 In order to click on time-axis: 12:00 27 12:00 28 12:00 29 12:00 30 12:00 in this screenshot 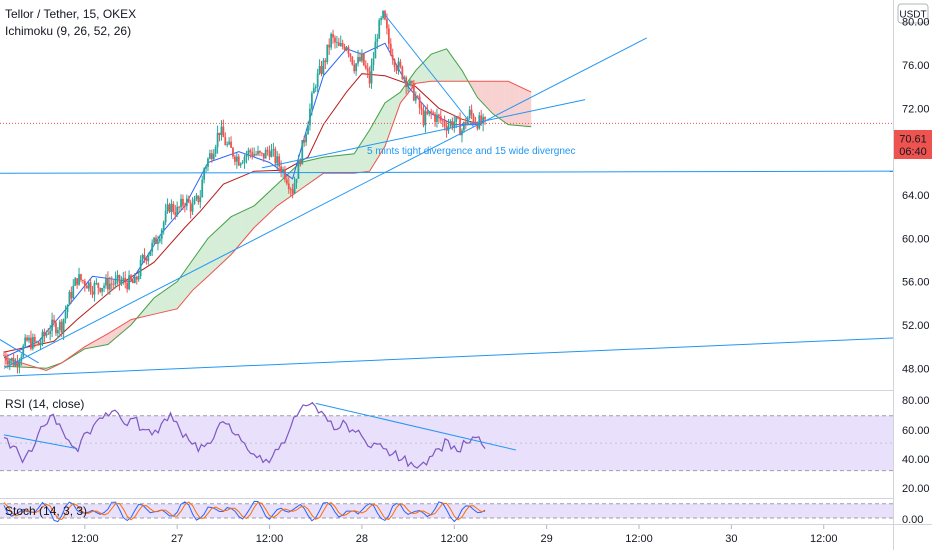, I will do `click(454, 535)`.